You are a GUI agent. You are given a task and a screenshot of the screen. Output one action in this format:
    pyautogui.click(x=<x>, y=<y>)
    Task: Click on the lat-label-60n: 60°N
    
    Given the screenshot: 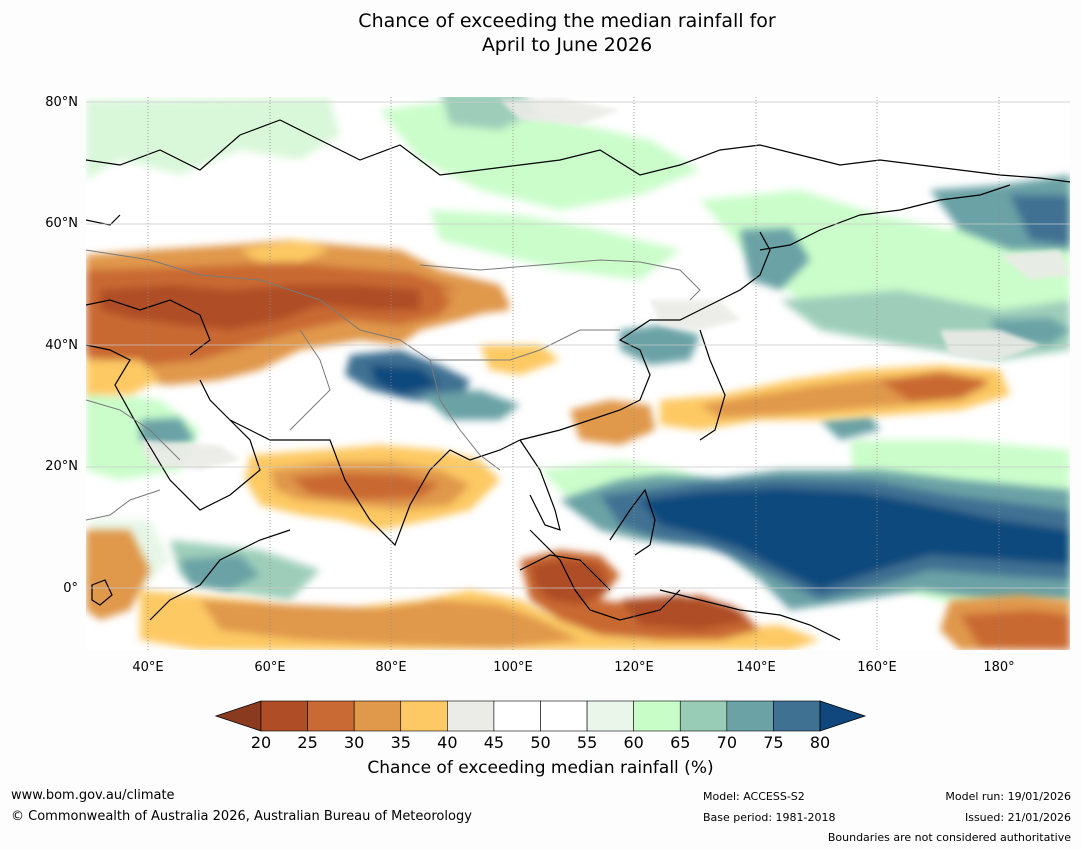 What is the action you would take?
    pyautogui.click(x=61, y=223)
    